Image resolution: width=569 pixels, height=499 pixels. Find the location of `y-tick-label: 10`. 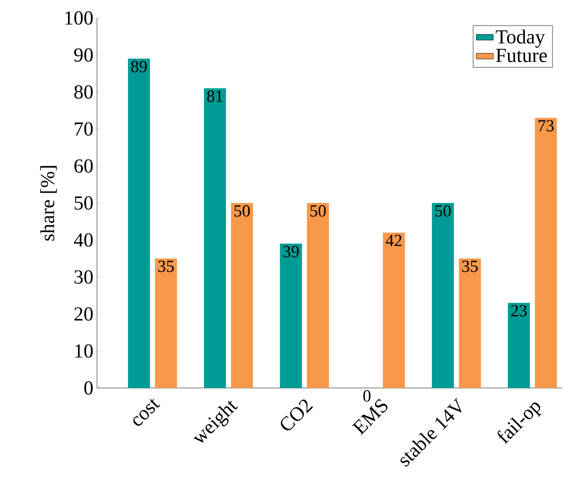

y-tick-label: 10 is located at coordinates (84, 351).